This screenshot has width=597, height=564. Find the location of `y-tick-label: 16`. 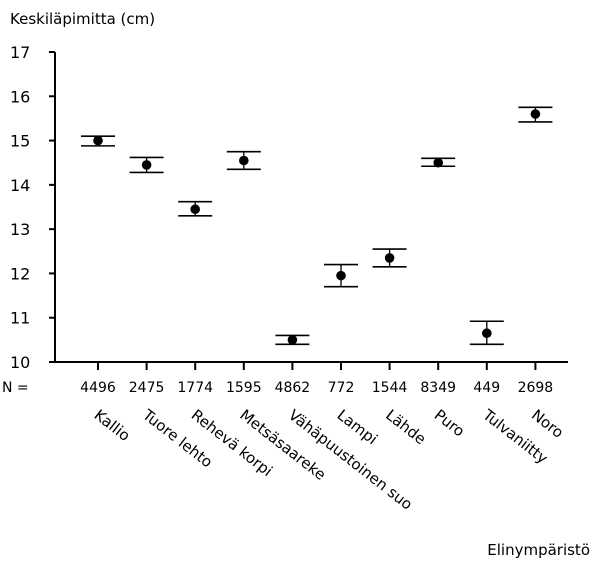

y-tick-label: 16 is located at coordinates (20, 96).